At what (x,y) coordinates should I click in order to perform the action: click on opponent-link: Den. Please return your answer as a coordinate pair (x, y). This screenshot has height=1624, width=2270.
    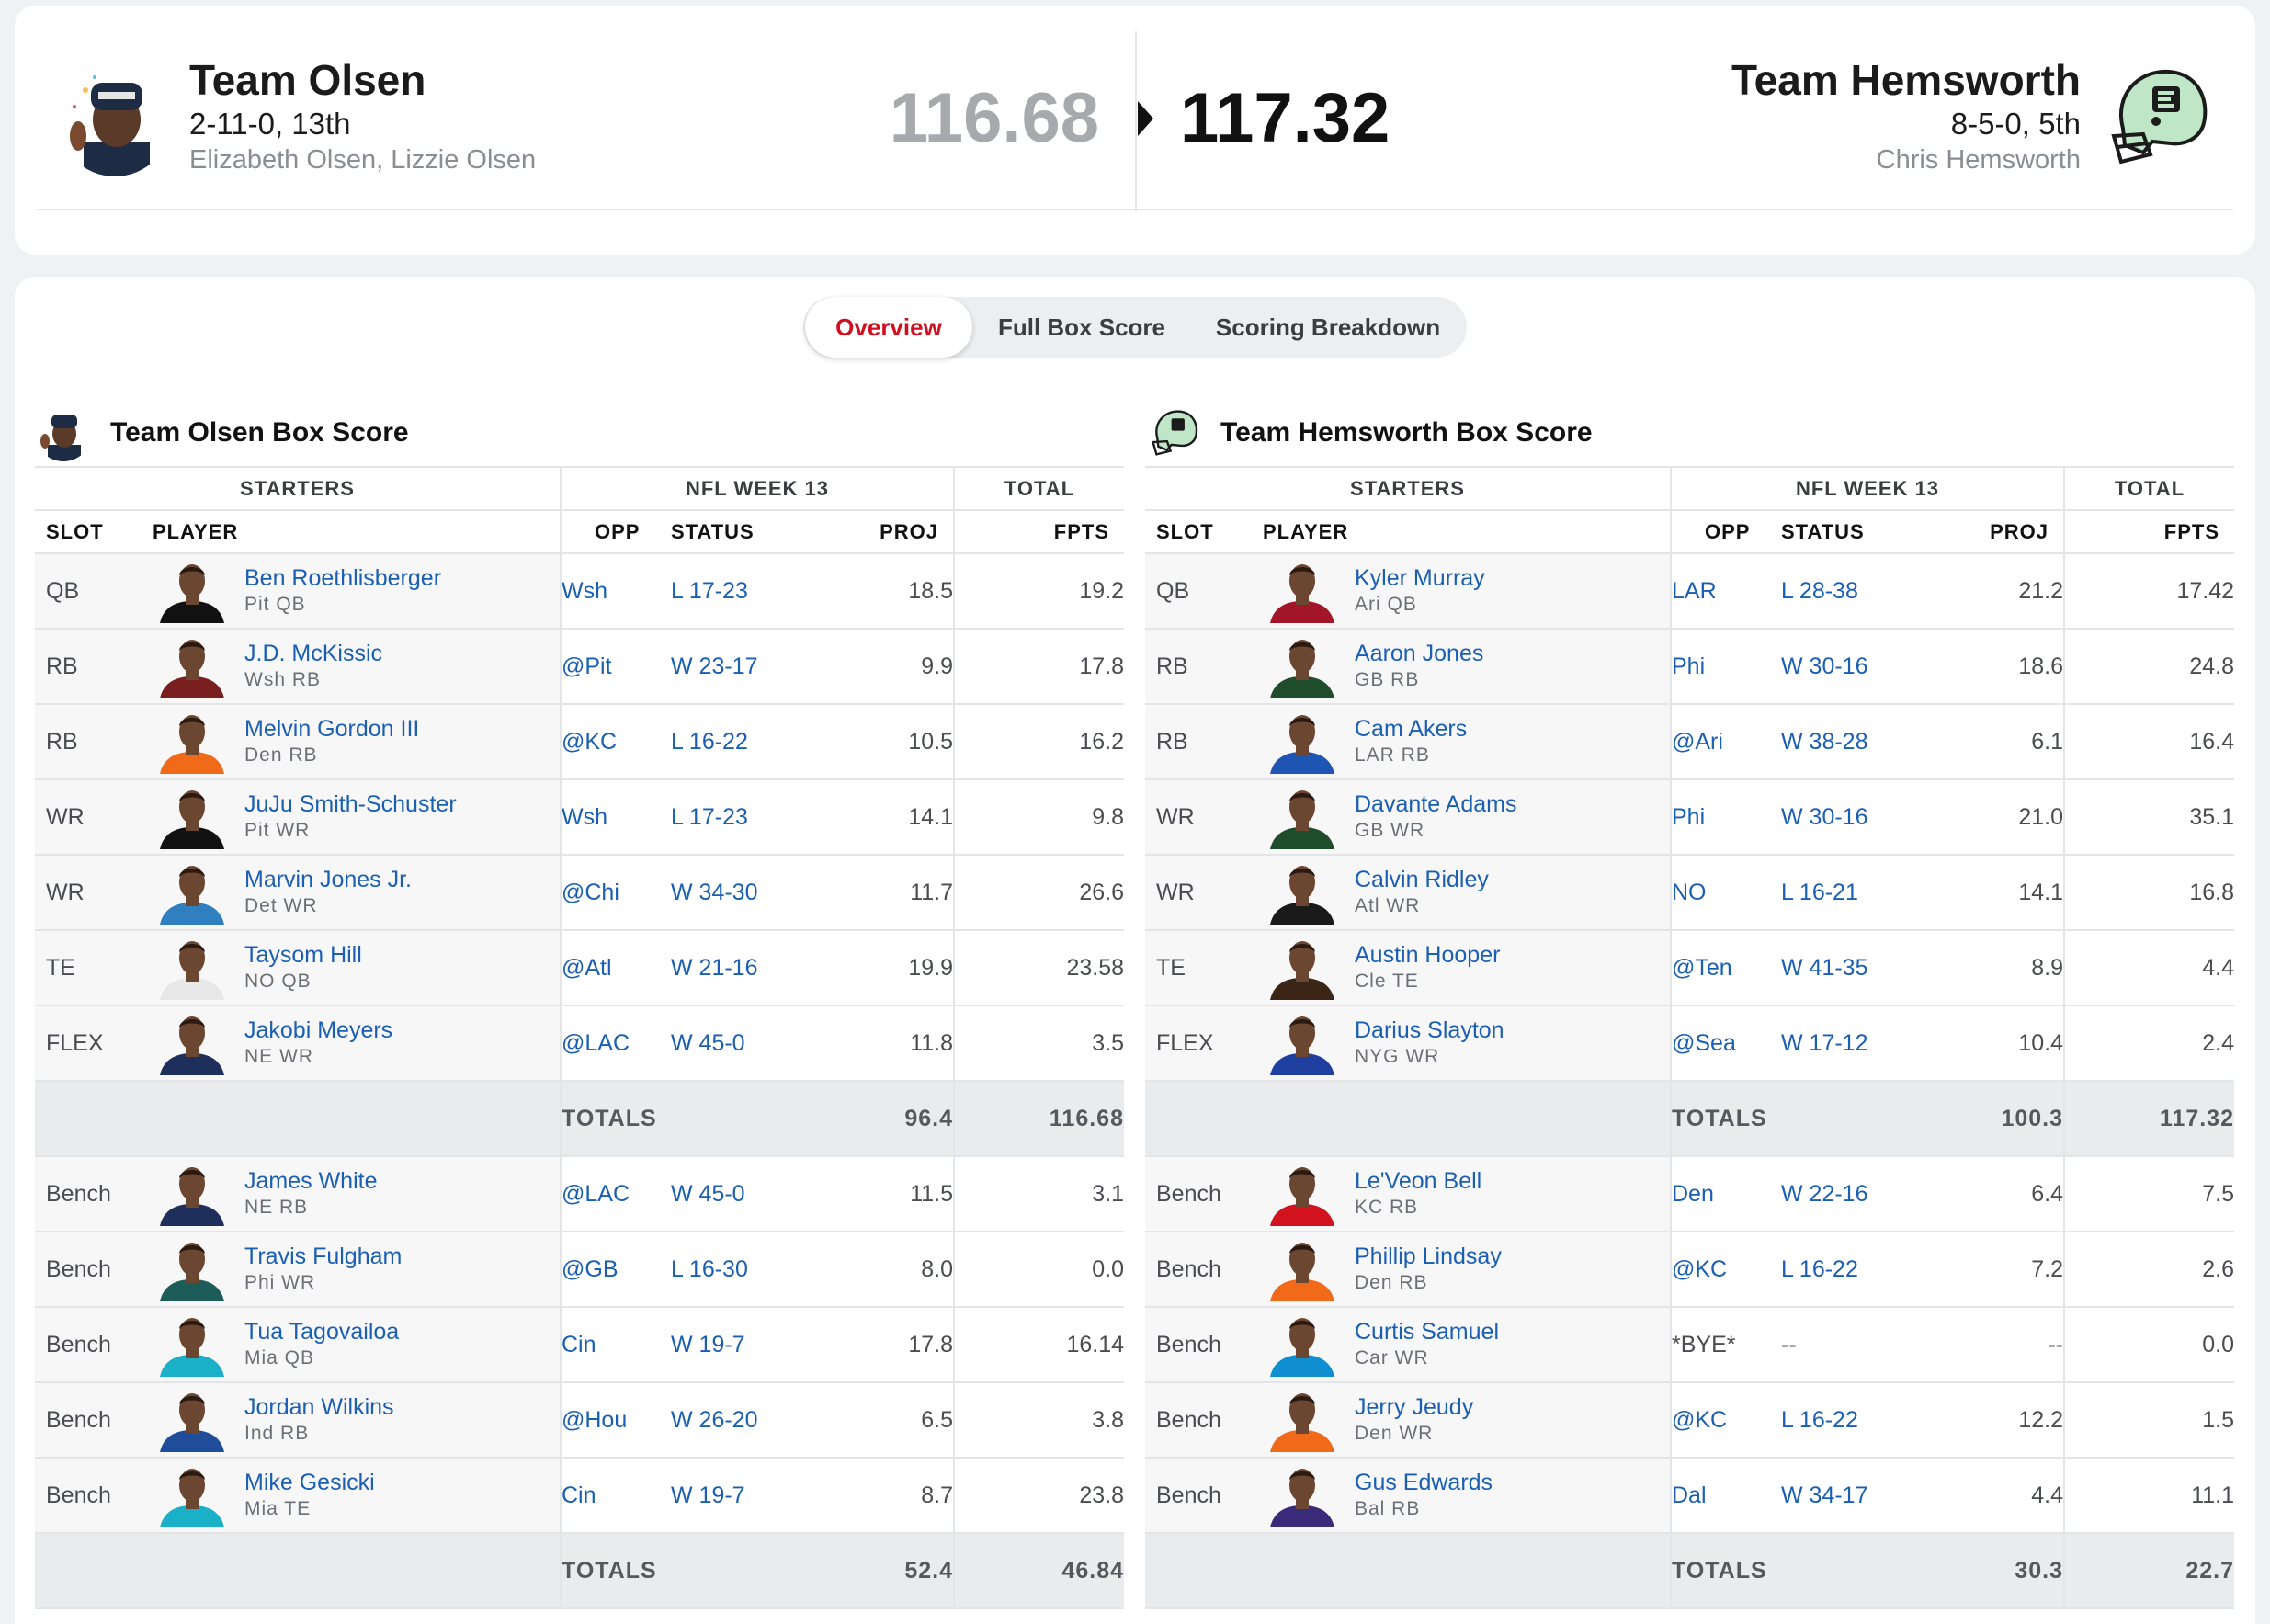
    Looking at the image, I should click on (1725, 1194).